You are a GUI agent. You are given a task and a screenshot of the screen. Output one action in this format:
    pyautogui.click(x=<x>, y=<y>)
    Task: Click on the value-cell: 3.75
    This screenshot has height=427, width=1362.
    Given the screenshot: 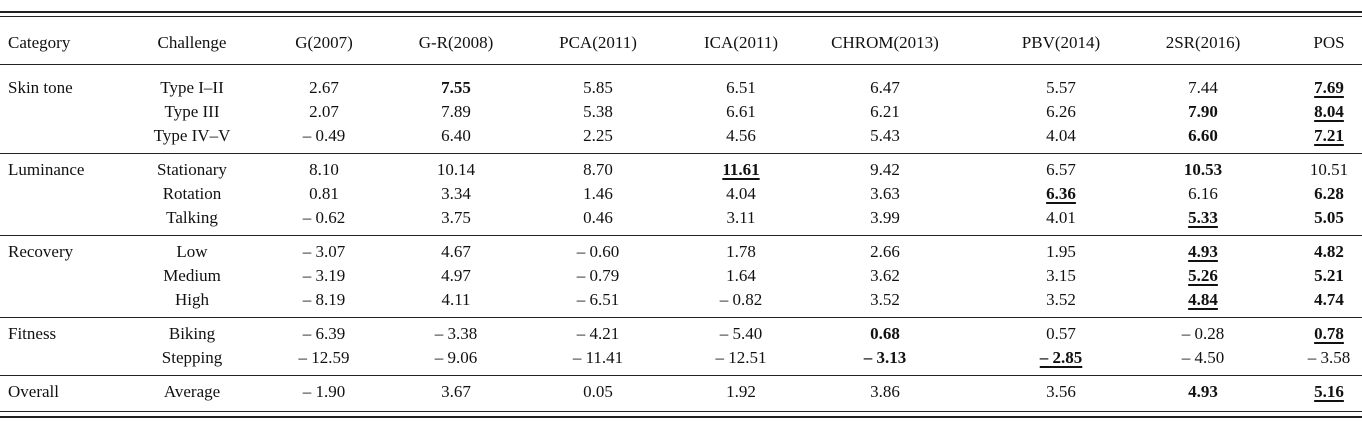 What is the action you would take?
    pyautogui.click(x=456, y=217)
    